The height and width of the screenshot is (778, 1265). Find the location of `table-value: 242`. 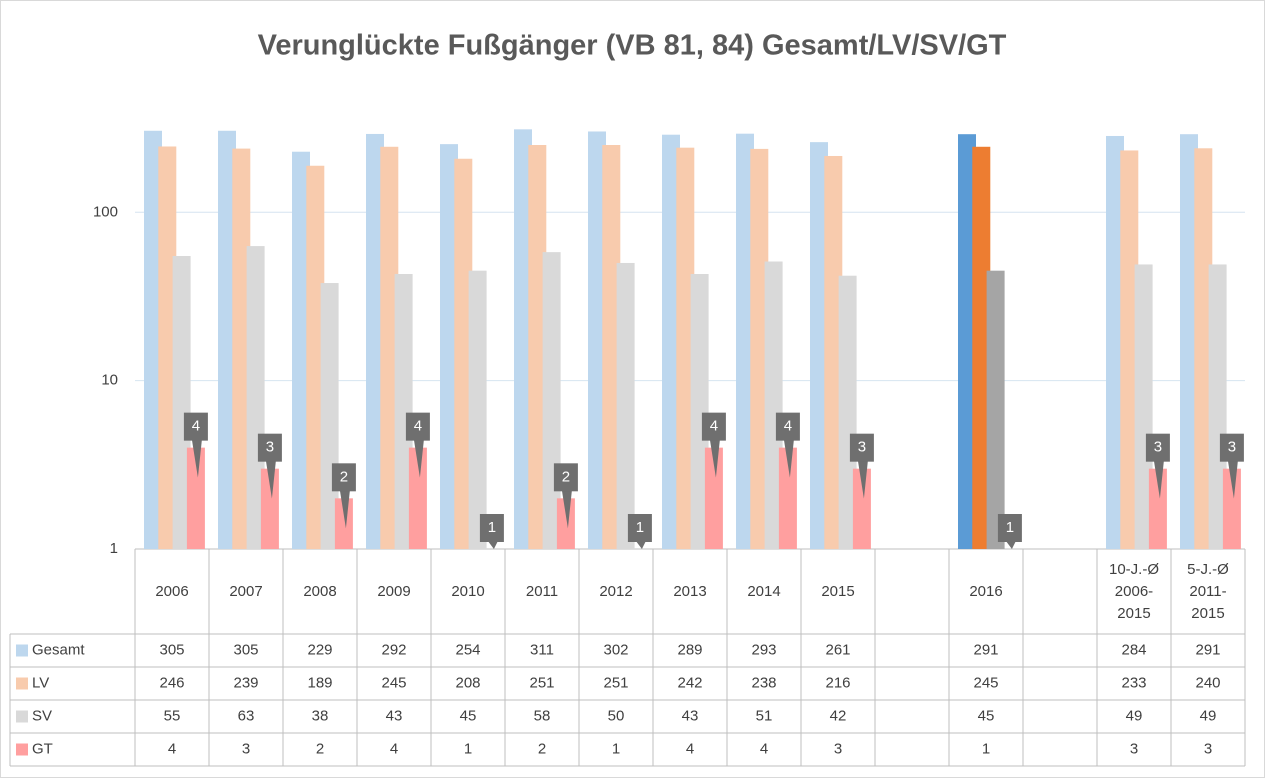

table-value: 242 is located at coordinates (689, 682).